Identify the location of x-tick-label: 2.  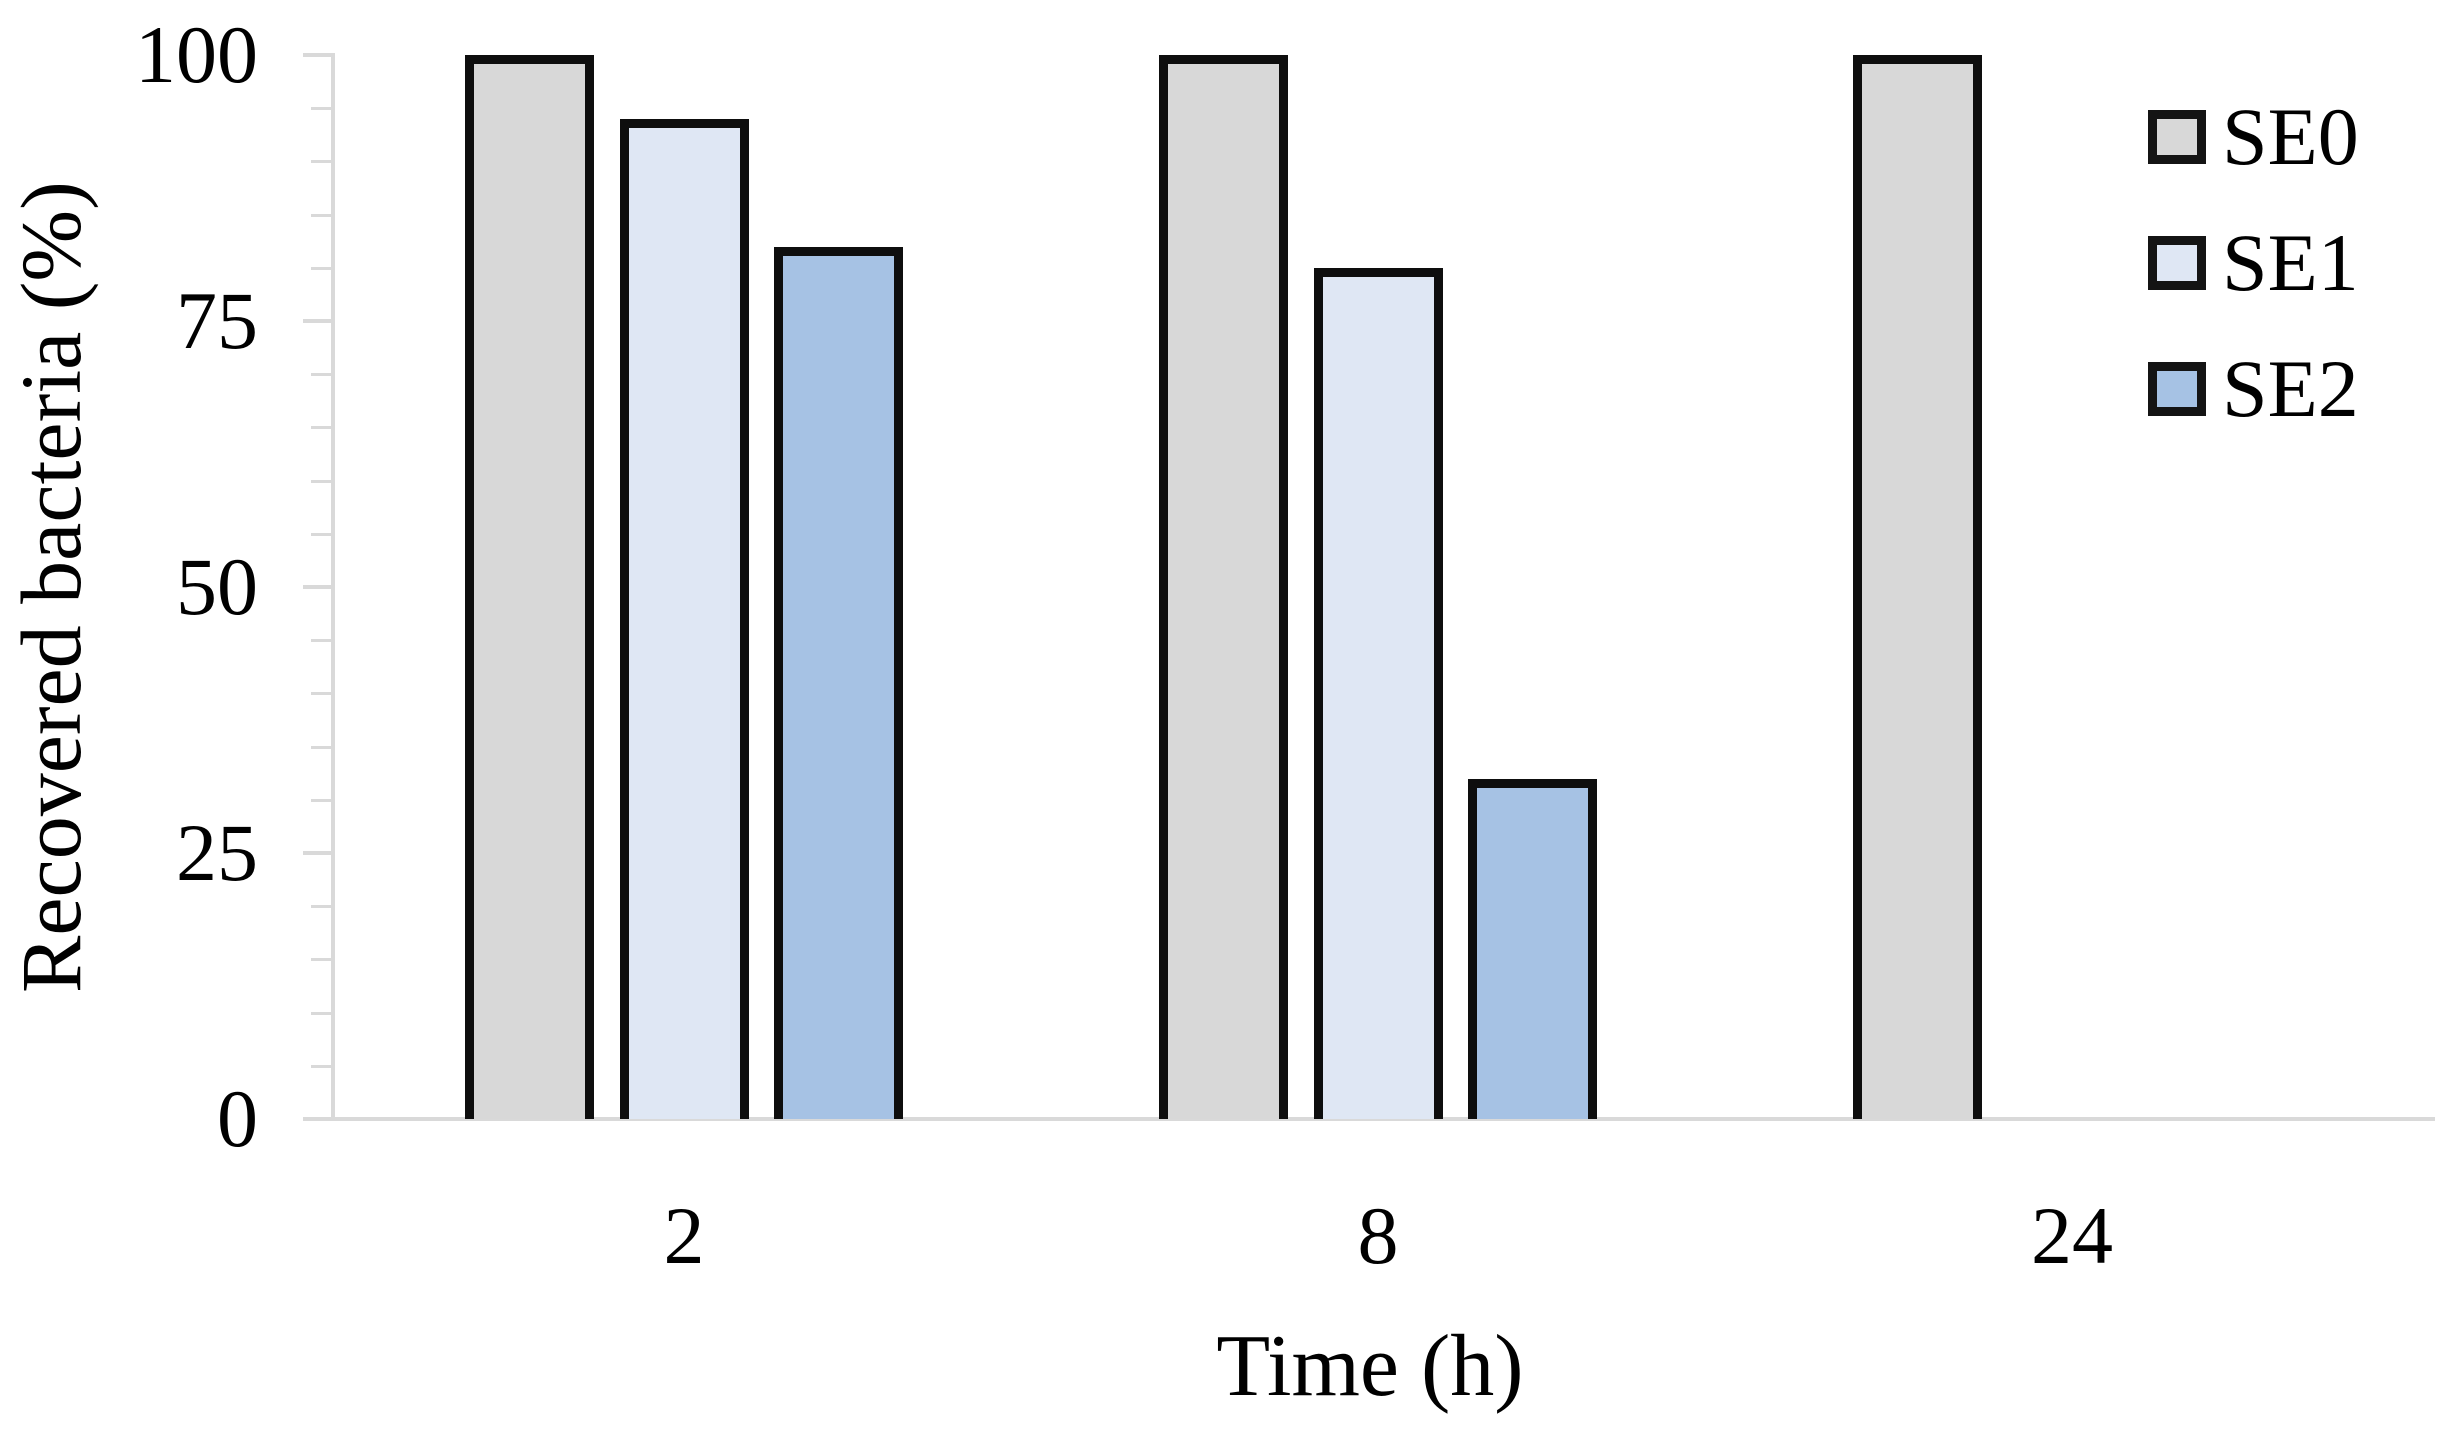
(684, 1235).